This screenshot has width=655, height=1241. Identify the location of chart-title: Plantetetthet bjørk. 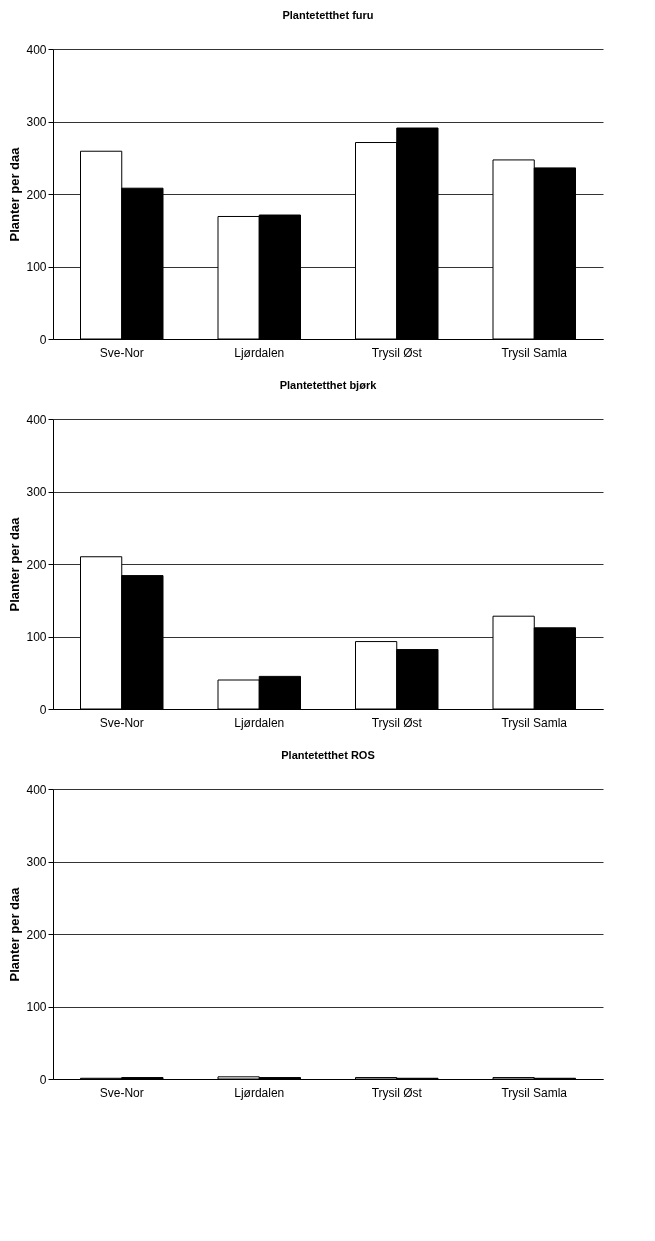
(328, 385).